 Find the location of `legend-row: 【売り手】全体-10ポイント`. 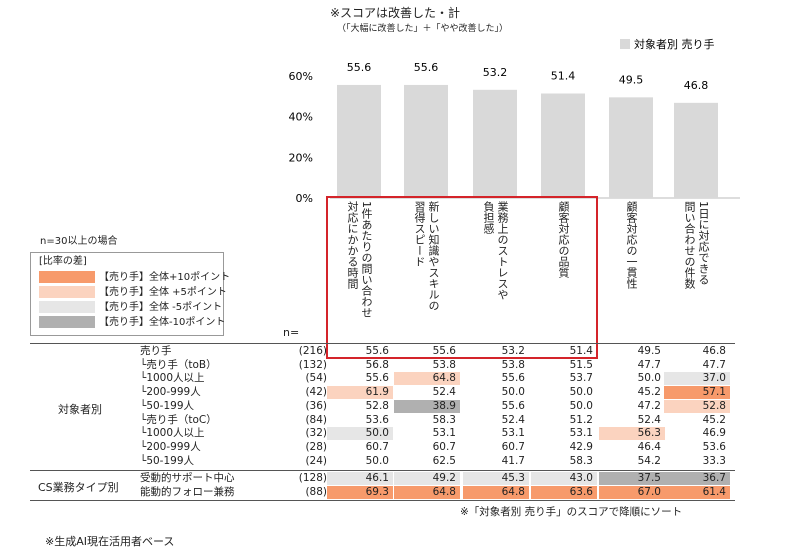

legend-row: 【売り手】全体-10ポイント is located at coordinates (132, 322).